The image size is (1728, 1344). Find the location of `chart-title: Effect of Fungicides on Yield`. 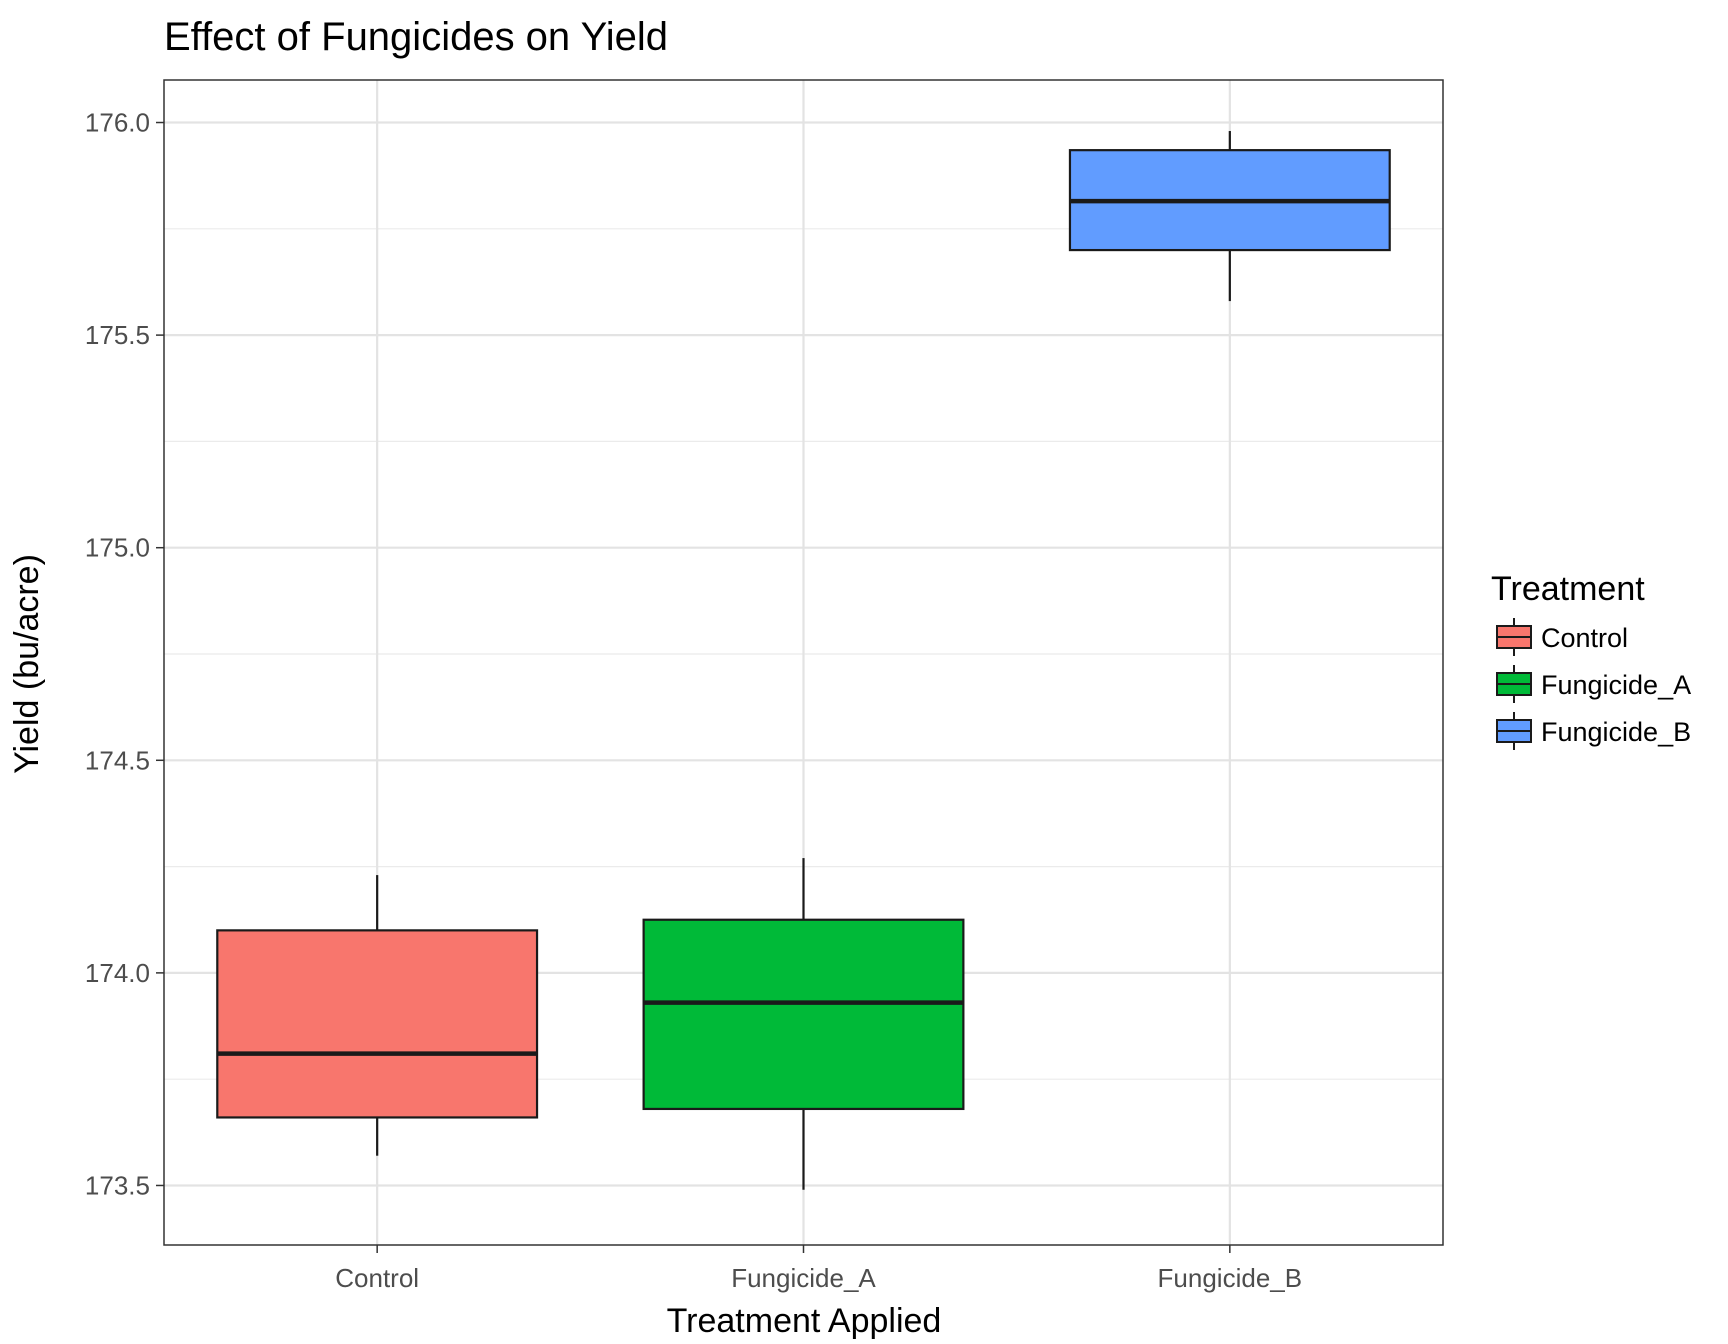

chart-title: Effect of Fungicides on Yield is located at coordinates (416, 37).